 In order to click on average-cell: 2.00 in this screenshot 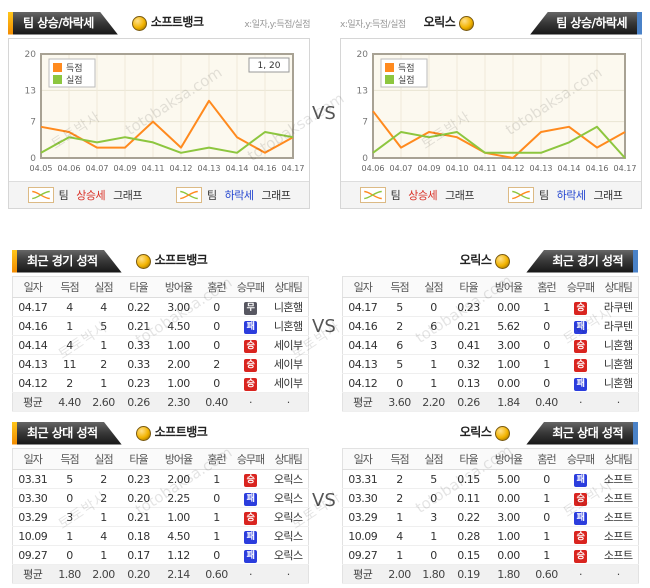, I will do `click(103, 574)`.